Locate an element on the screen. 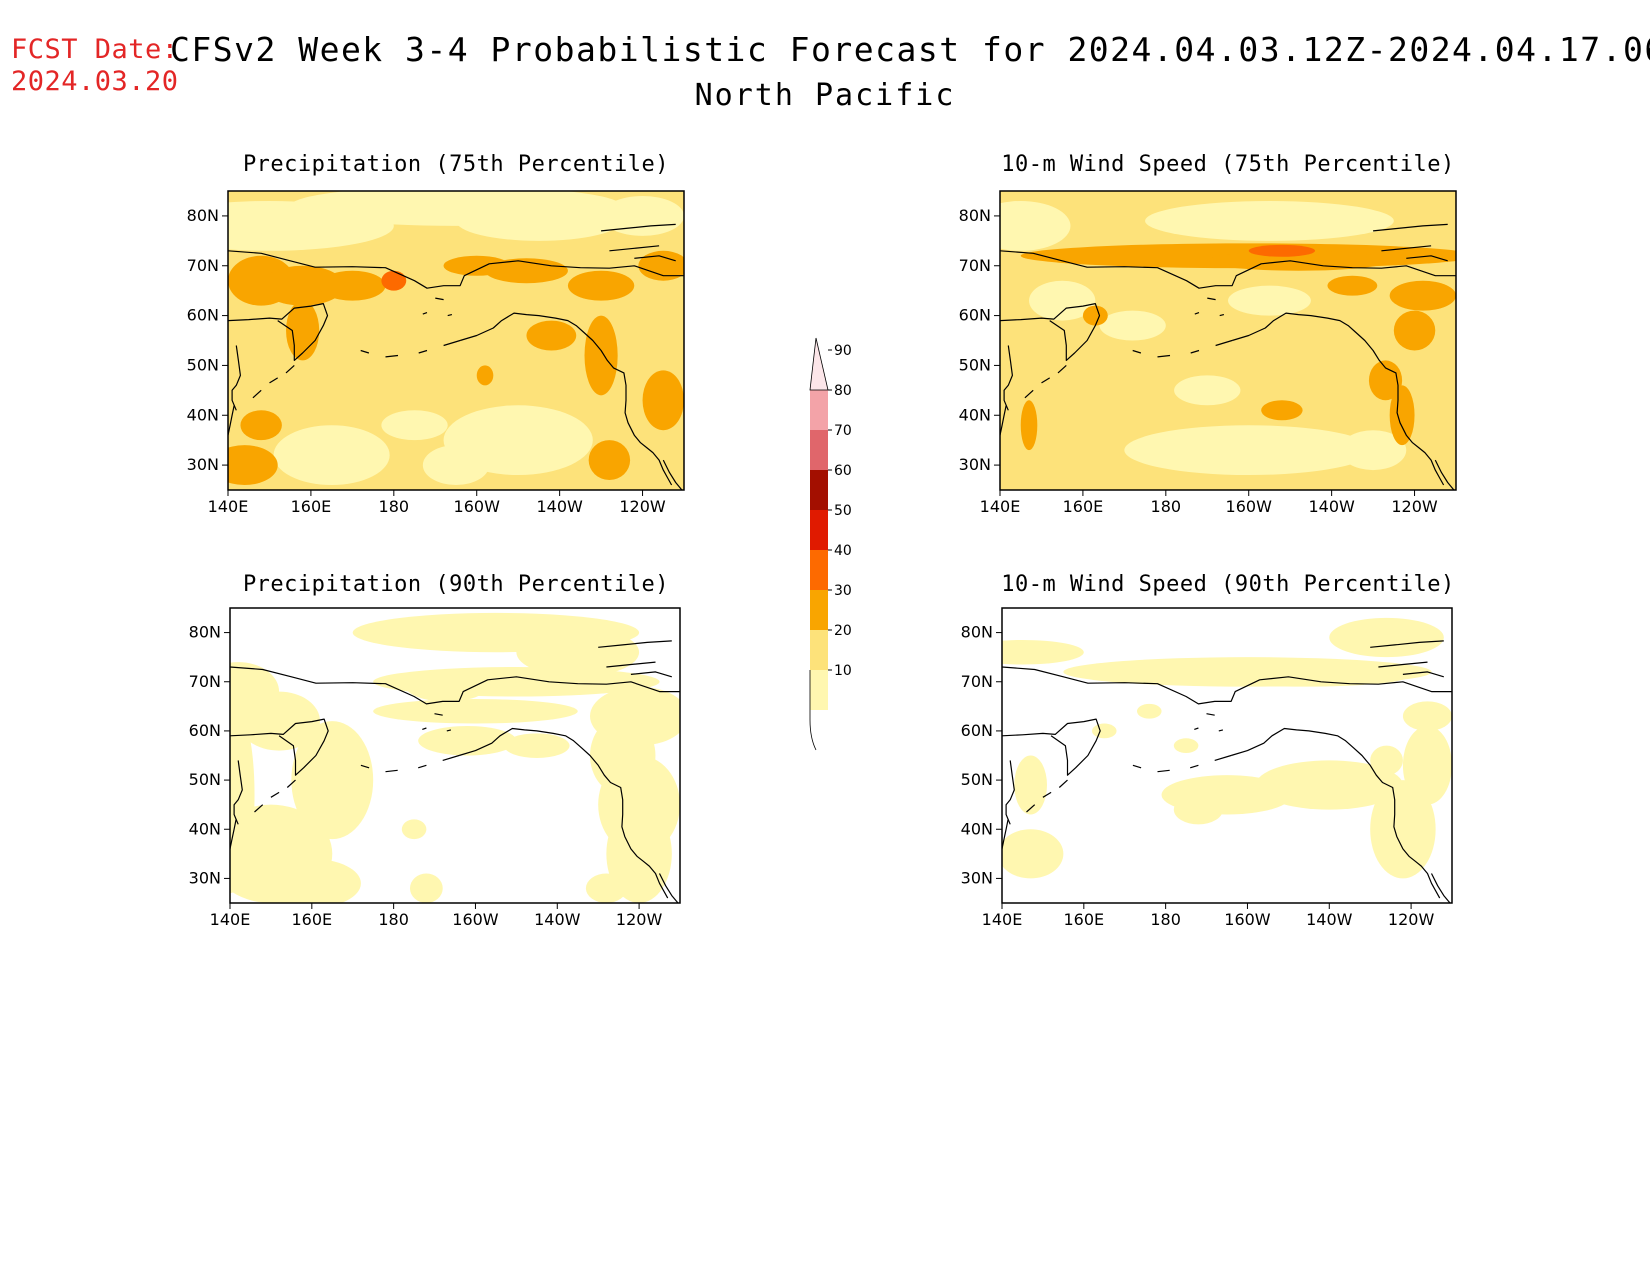 The width and height of the screenshot is (1650, 1275). lat-tick-label: 80N is located at coordinates (975, 215).